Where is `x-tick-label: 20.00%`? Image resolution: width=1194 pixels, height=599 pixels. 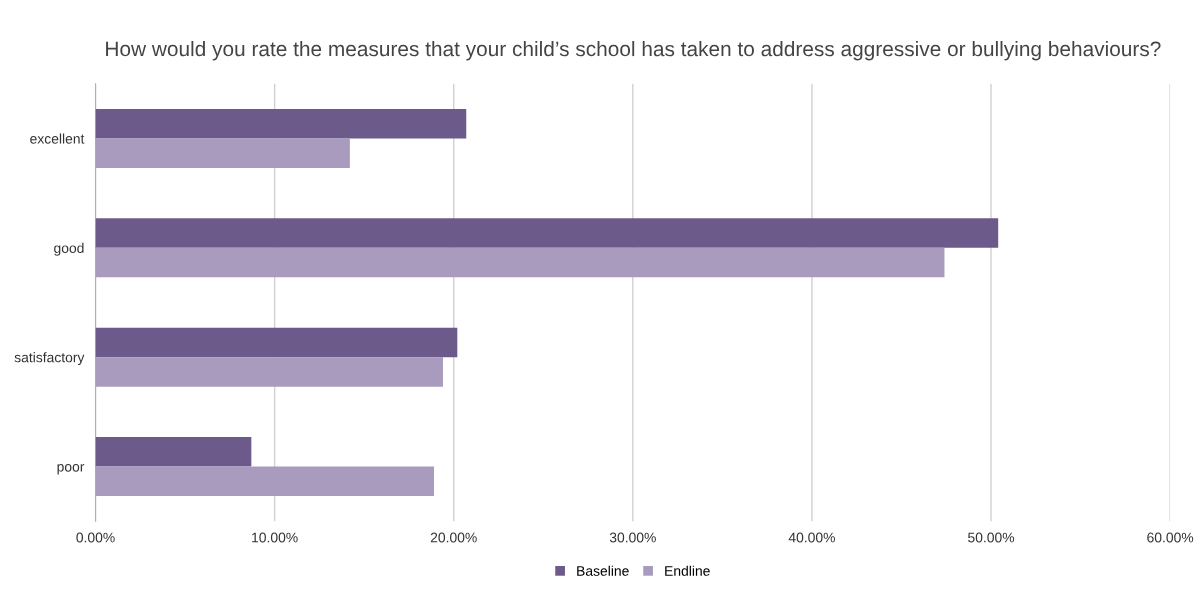
x-tick-label: 20.00% is located at coordinates (453, 537).